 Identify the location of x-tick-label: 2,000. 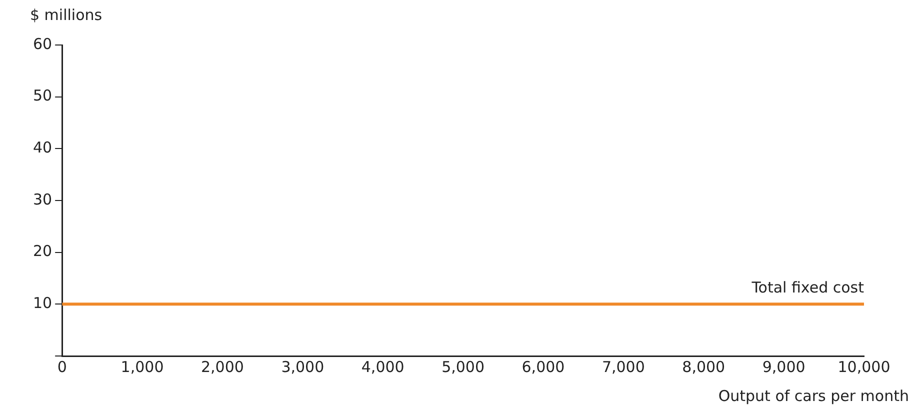
(222, 367).